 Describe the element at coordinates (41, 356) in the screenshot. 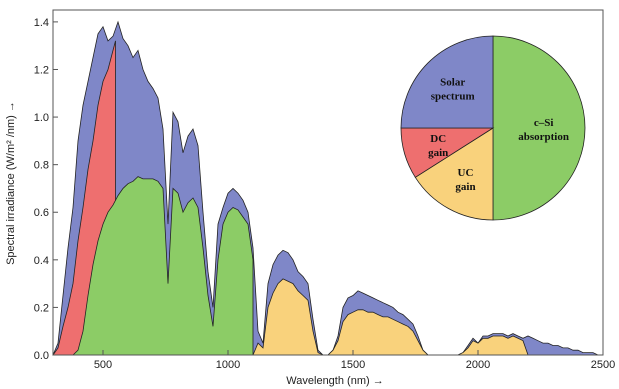

I see `y-tick-label-0: 0.0` at that location.